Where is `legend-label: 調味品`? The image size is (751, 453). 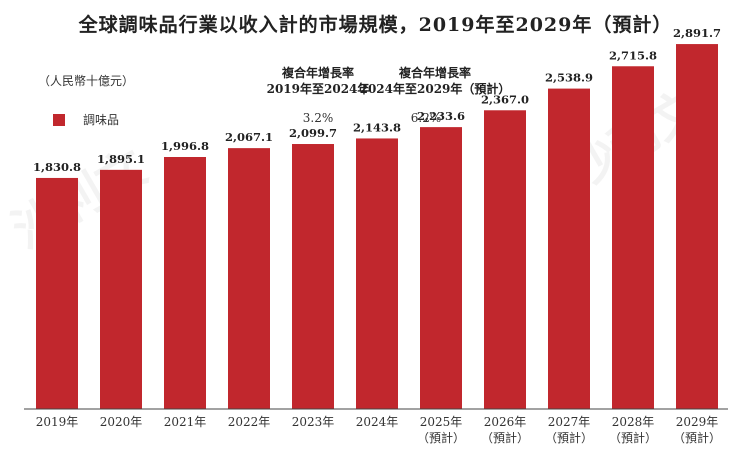
legend-label: 調味品 is located at coordinates (101, 120).